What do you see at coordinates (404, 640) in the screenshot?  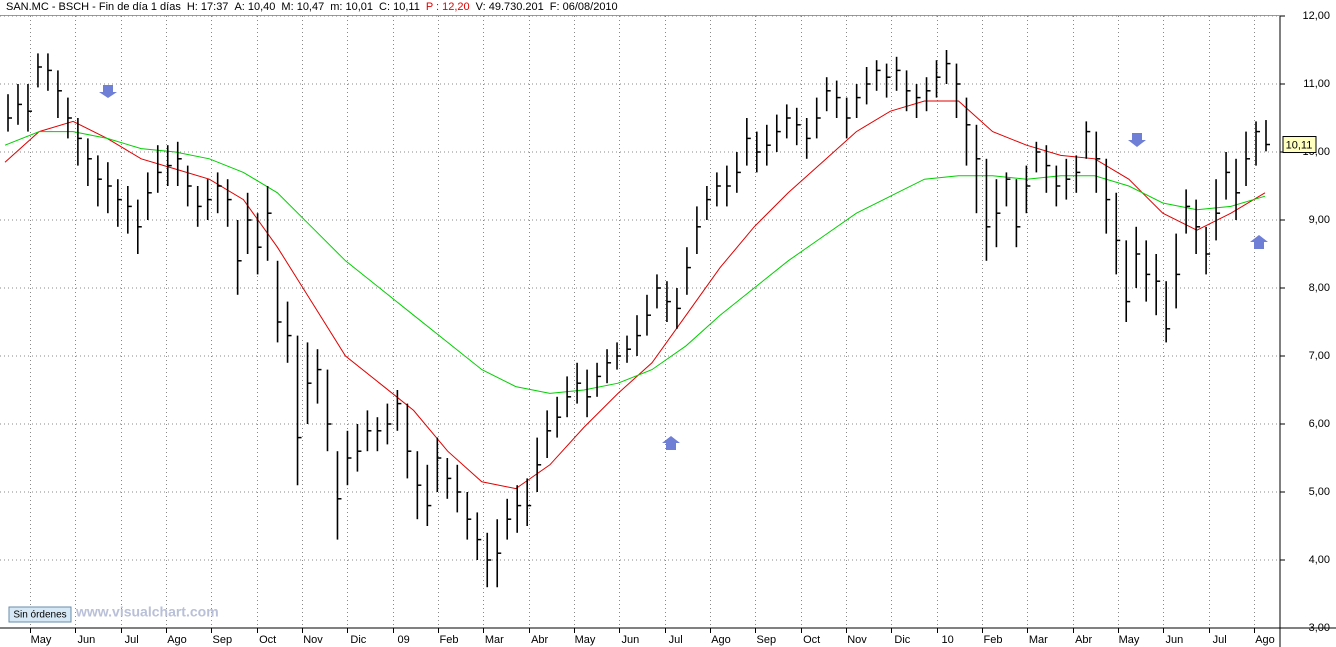 I see `x-tick-label: 09` at bounding box center [404, 640].